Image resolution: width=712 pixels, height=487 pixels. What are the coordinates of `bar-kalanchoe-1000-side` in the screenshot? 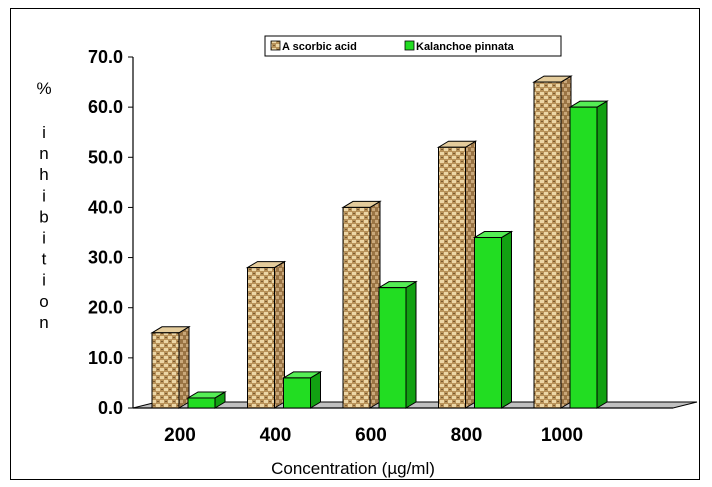 It's located at (602, 254).